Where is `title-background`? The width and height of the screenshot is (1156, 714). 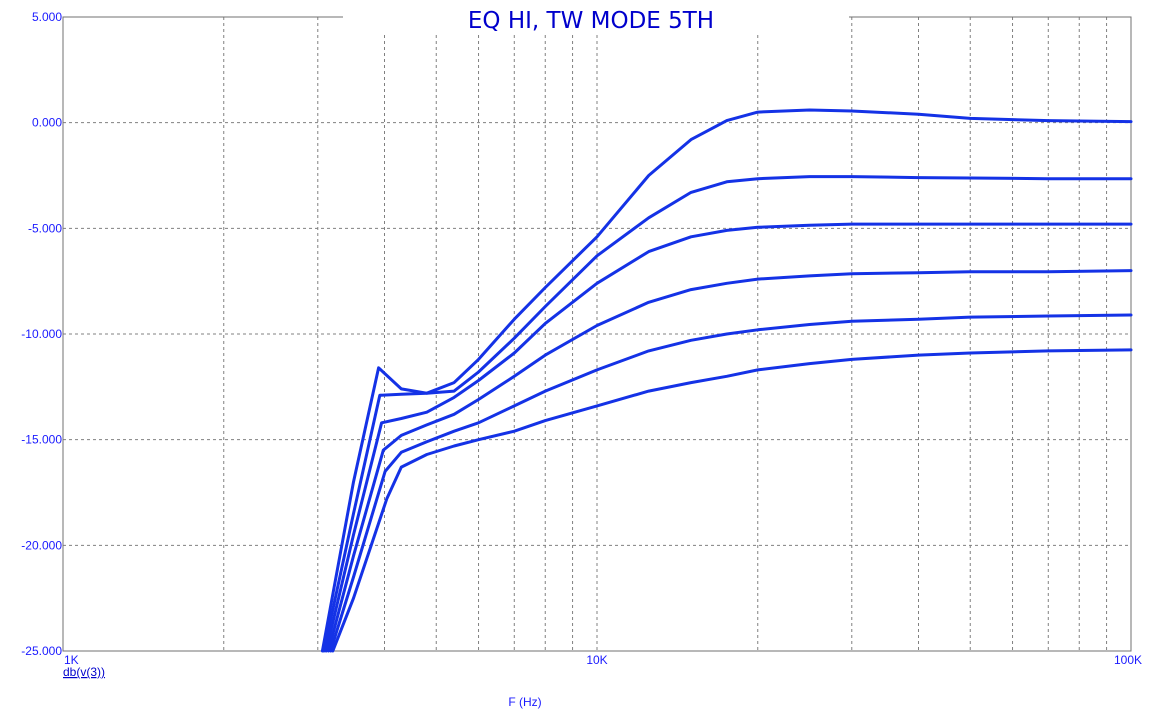 title-background is located at coordinates (596, 16).